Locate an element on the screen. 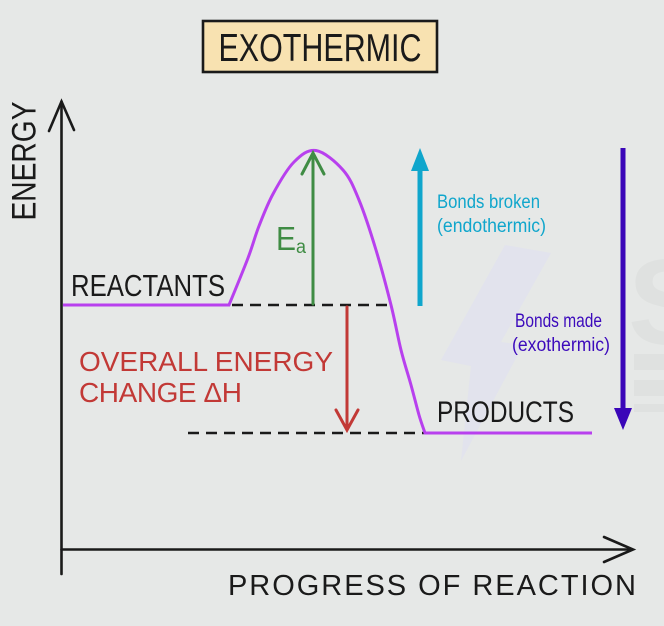 The image size is (664, 626). svg-text: ENERGY is located at coordinates (25, 161).